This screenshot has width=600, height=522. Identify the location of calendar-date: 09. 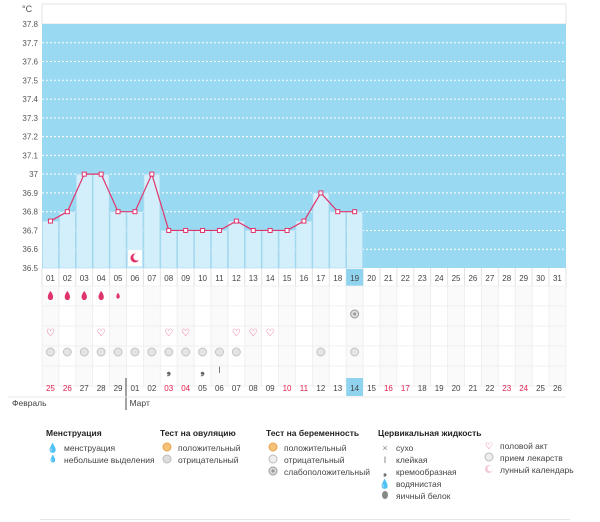
(270, 388).